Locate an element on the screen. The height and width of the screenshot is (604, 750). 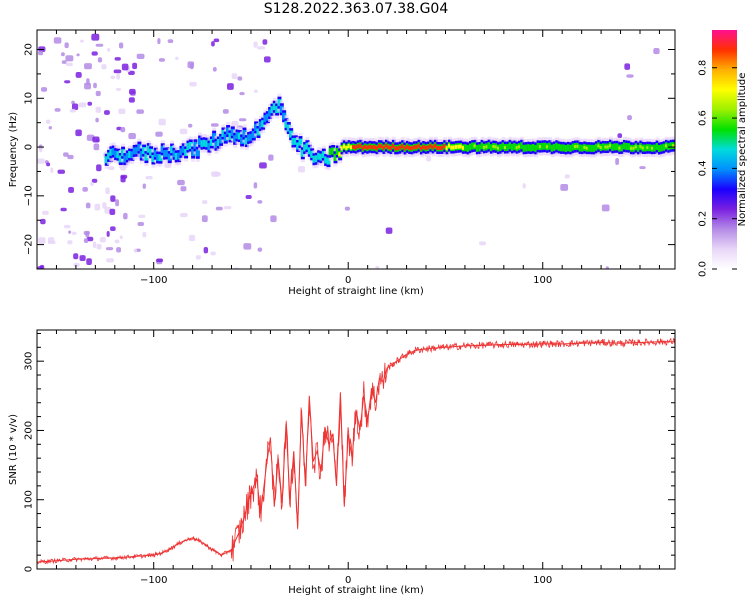
y-tick-label: 100 is located at coordinates (29, 499).